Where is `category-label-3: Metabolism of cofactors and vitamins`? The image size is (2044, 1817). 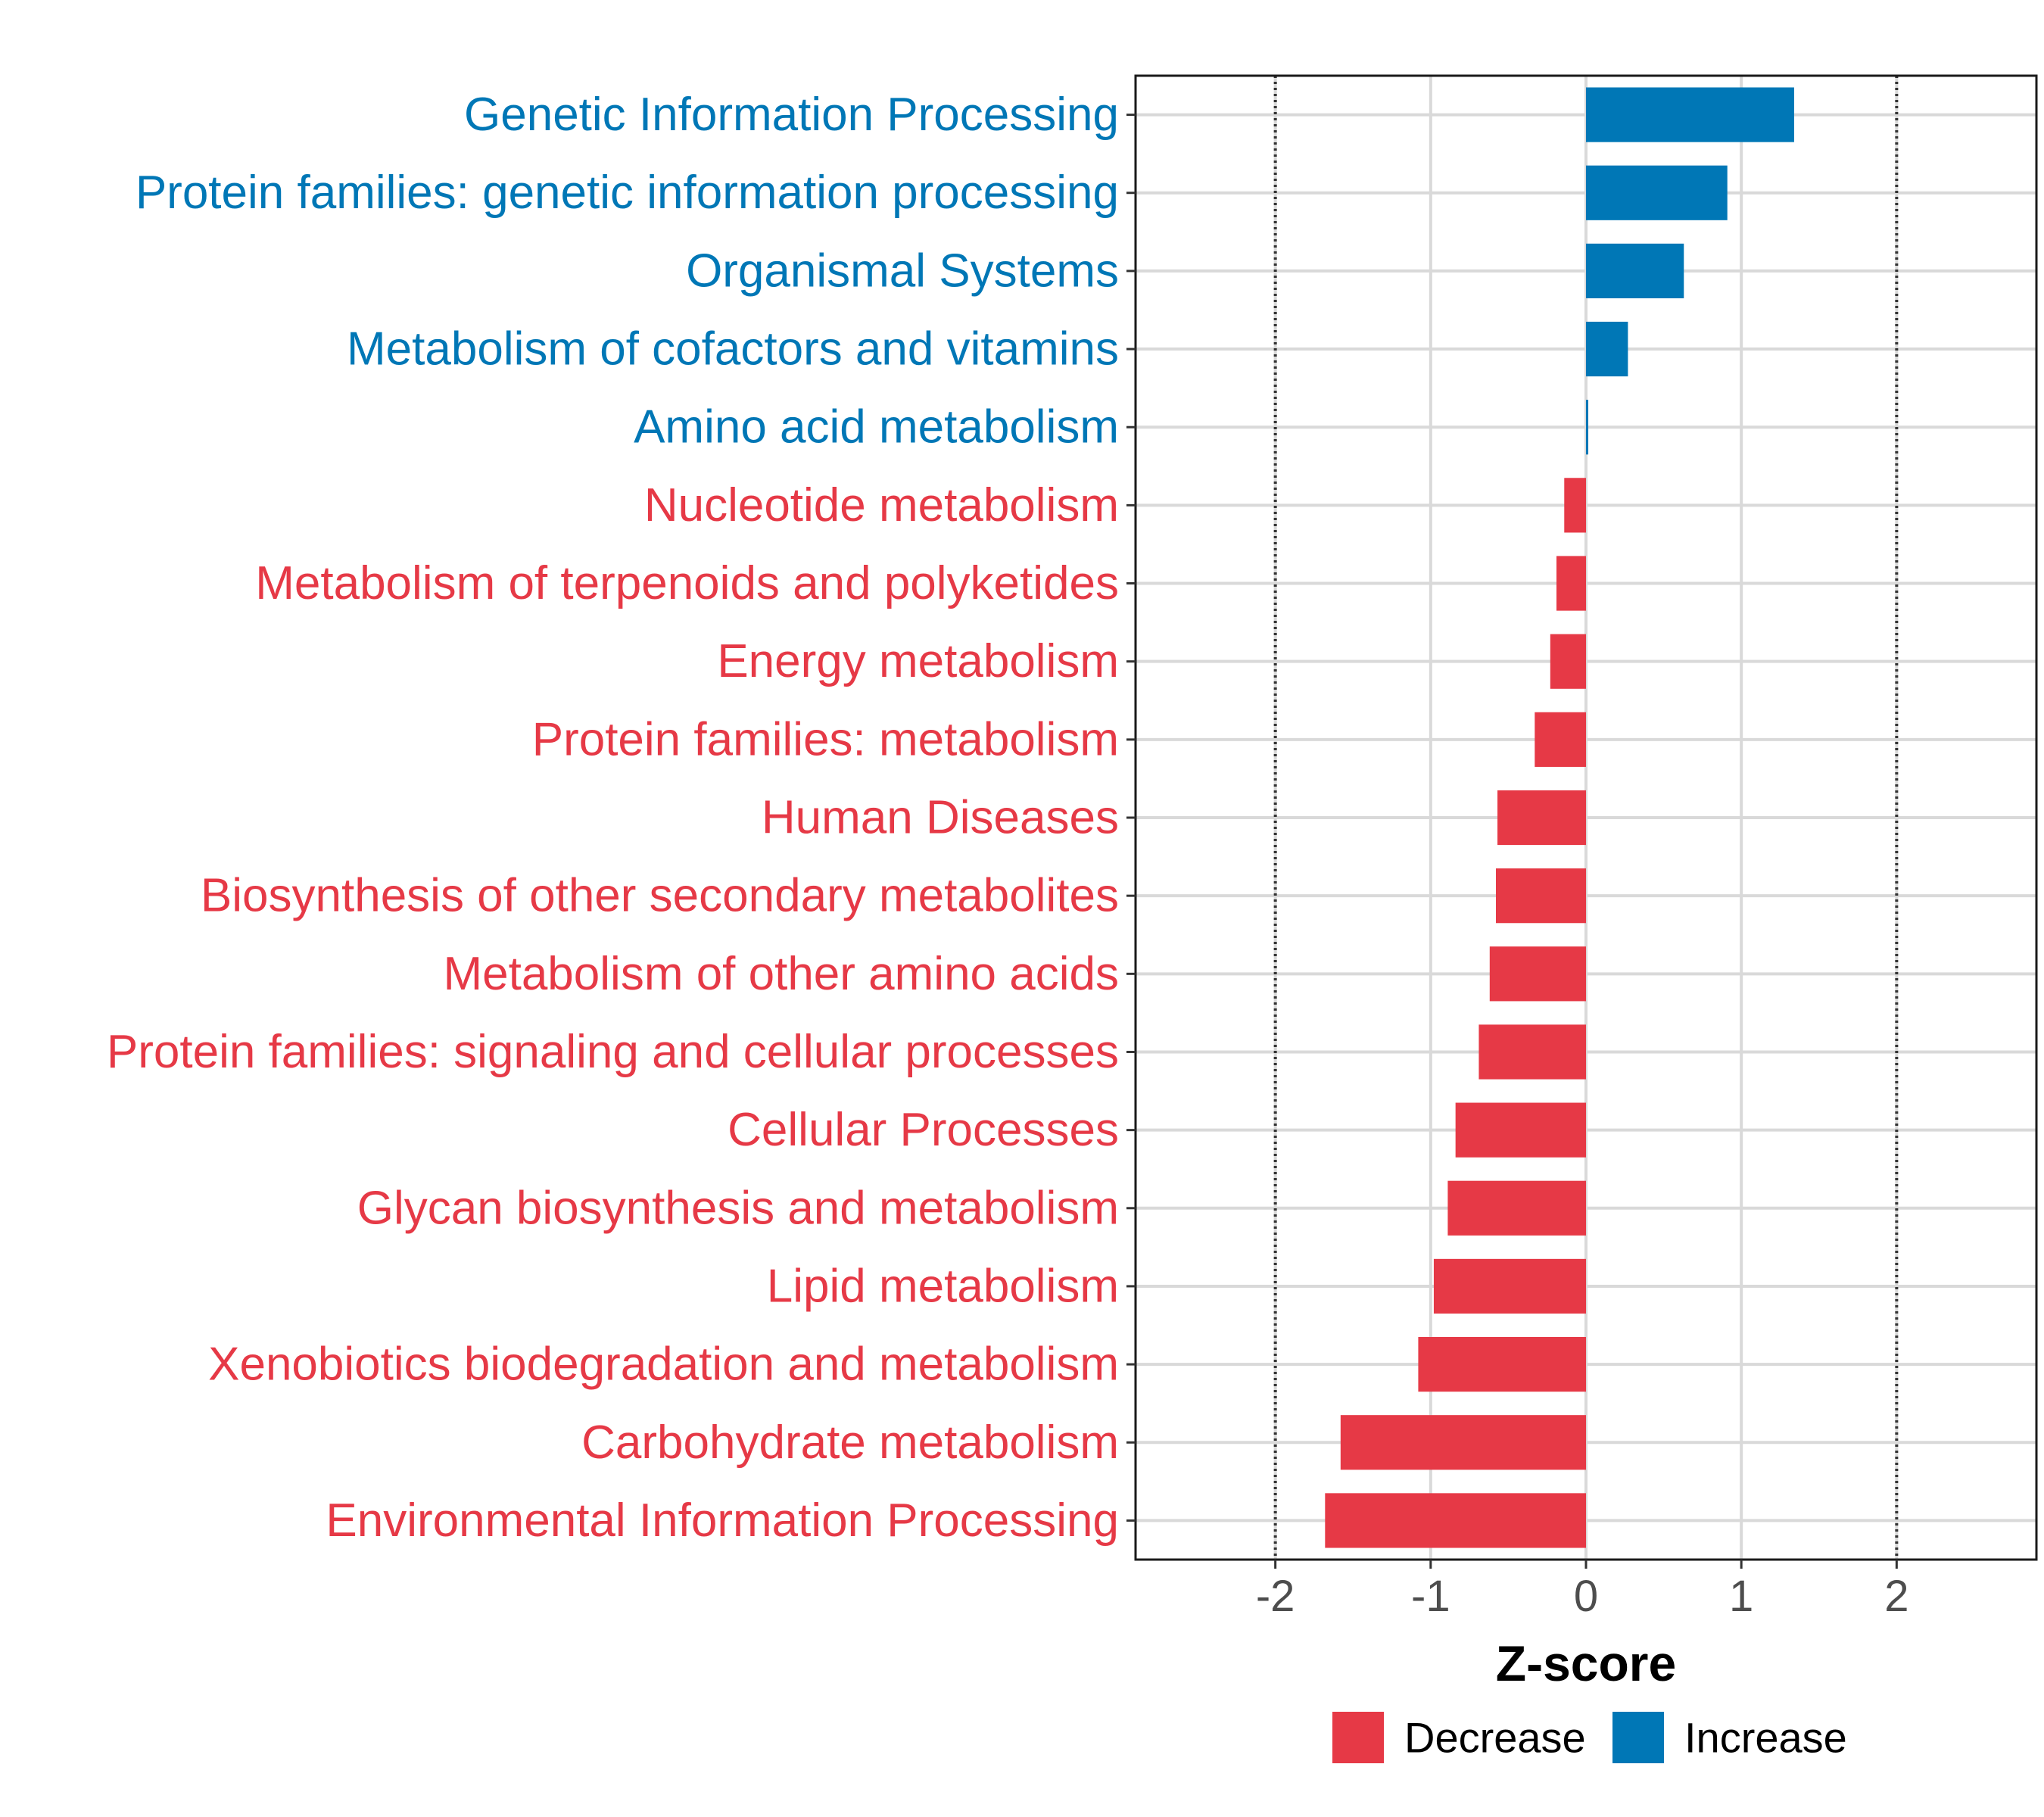
category-label-3: Metabolism of cofactors and vitamins is located at coordinates (733, 349).